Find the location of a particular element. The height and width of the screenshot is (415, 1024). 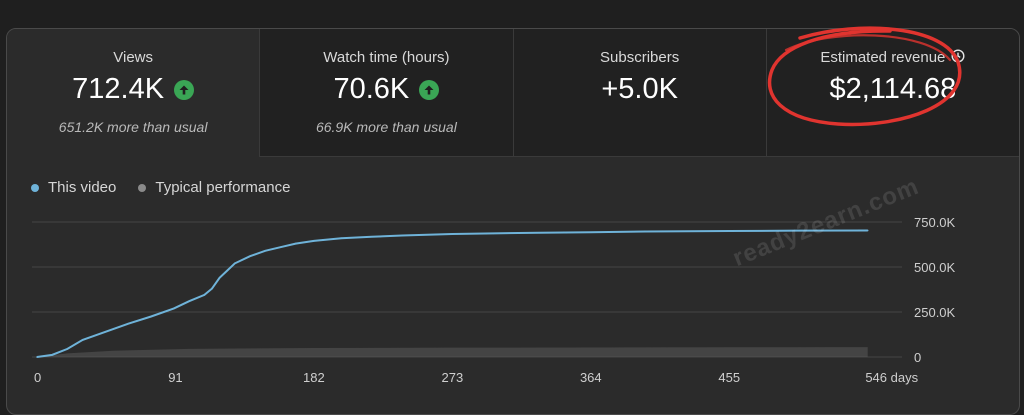

x-tick-label: 455 is located at coordinates (729, 377).